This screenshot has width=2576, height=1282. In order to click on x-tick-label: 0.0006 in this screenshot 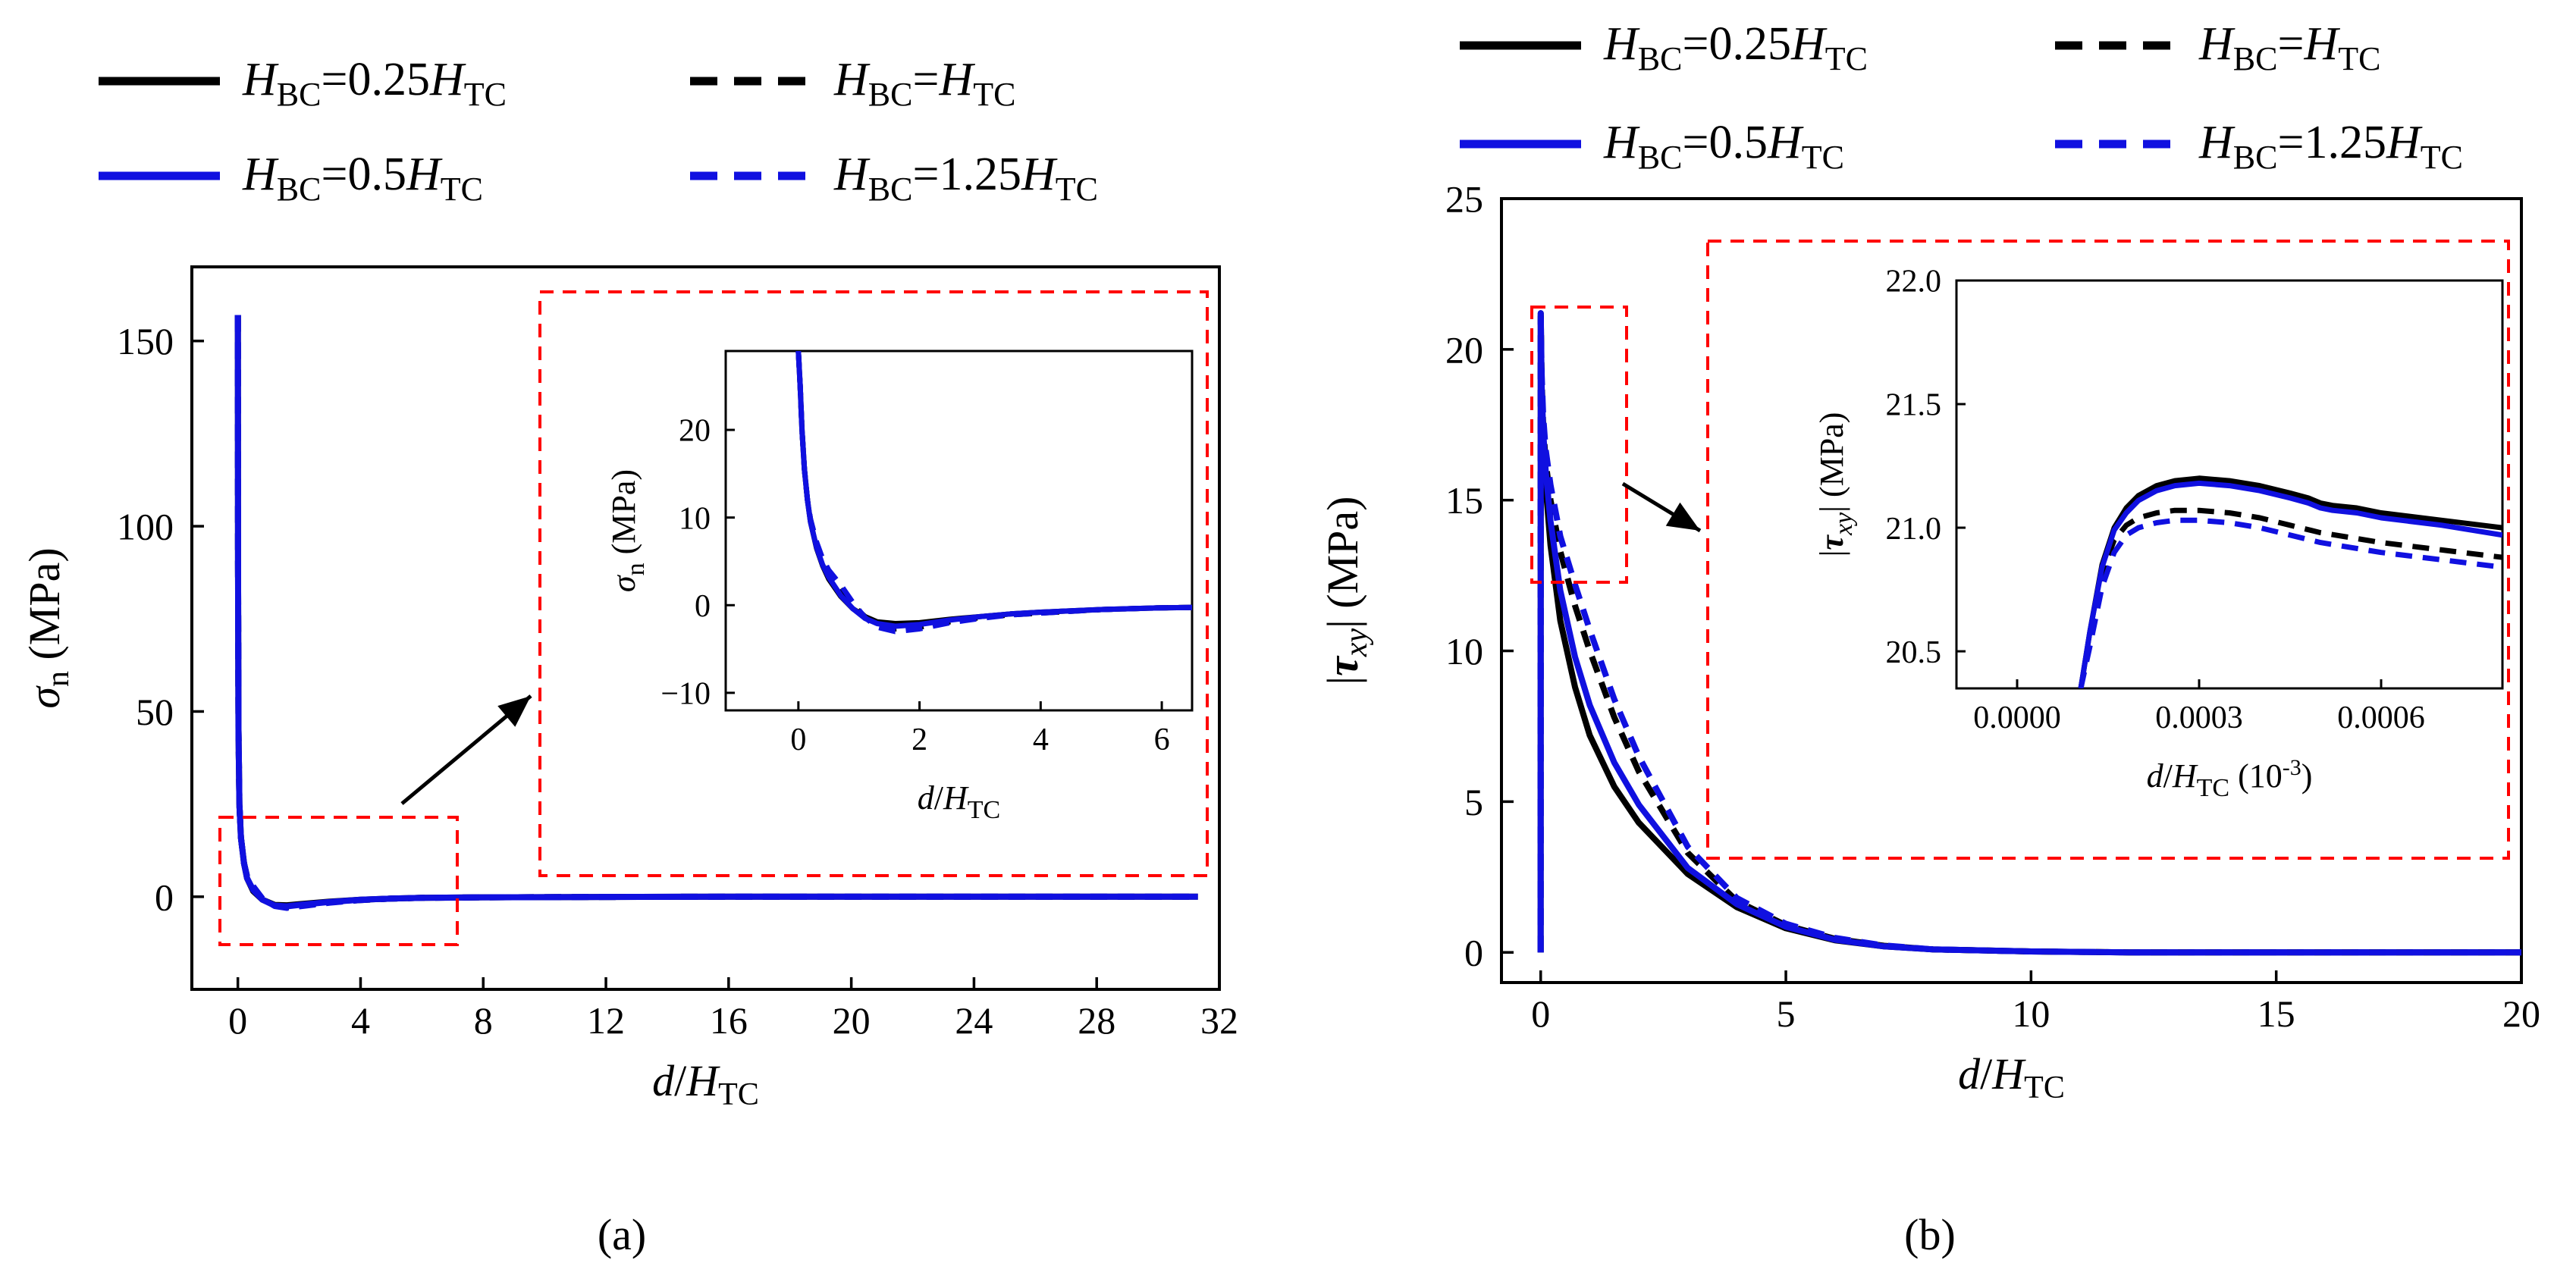, I will do `click(2381, 718)`.